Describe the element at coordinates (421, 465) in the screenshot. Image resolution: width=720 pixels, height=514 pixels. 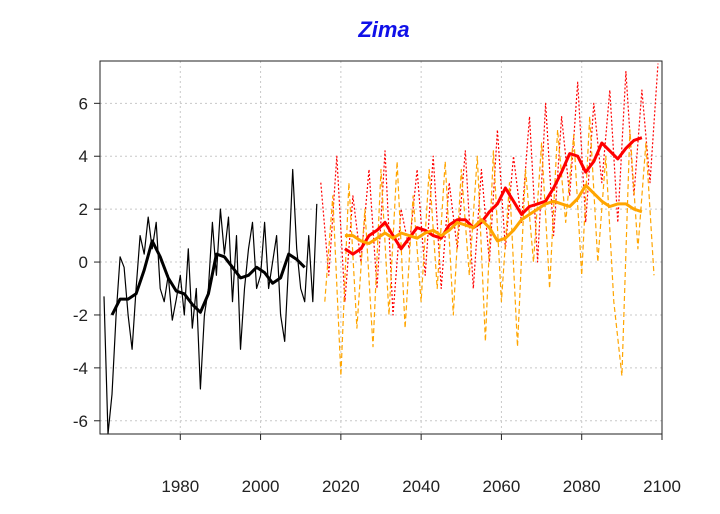
I see `x-axis: 1980 2000 2020 2040 2060 2080 2100` at that location.